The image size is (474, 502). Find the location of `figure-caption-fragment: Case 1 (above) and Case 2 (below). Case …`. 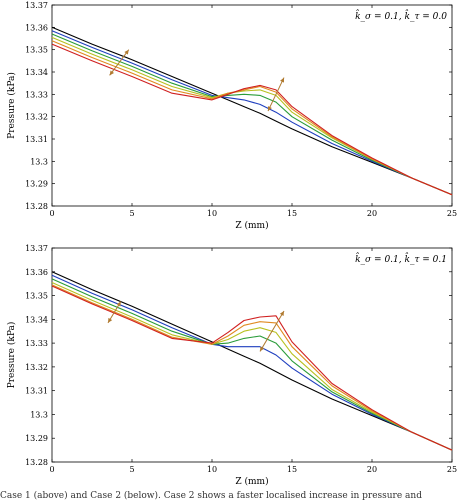

figure-caption-fragment: Case 1 (above) and Case 2 (below). Case … is located at coordinates (211, 496).